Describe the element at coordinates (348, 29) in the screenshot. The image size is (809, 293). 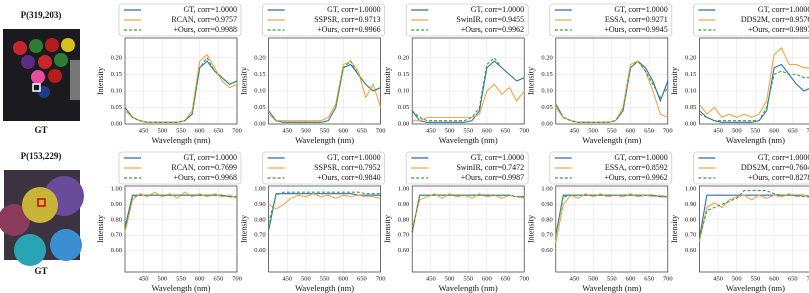
I see `legend-label: +Ours, corr=0.9966` at that location.